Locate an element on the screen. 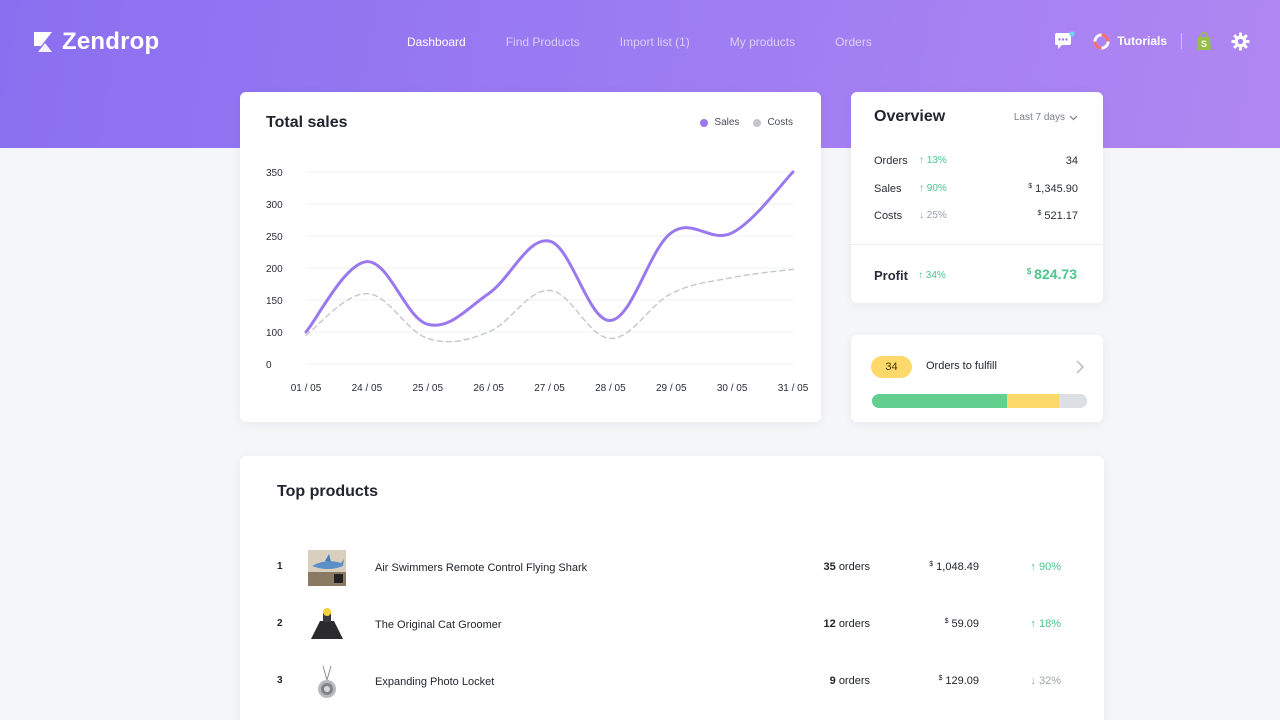  legend-costs-dot is located at coordinates (757, 122).